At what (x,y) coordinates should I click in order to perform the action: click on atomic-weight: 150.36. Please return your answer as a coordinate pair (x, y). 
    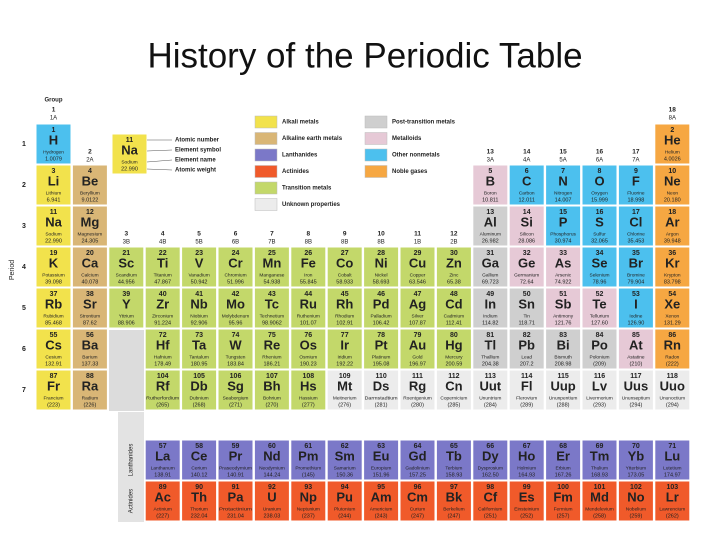
    Looking at the image, I should click on (344, 475).